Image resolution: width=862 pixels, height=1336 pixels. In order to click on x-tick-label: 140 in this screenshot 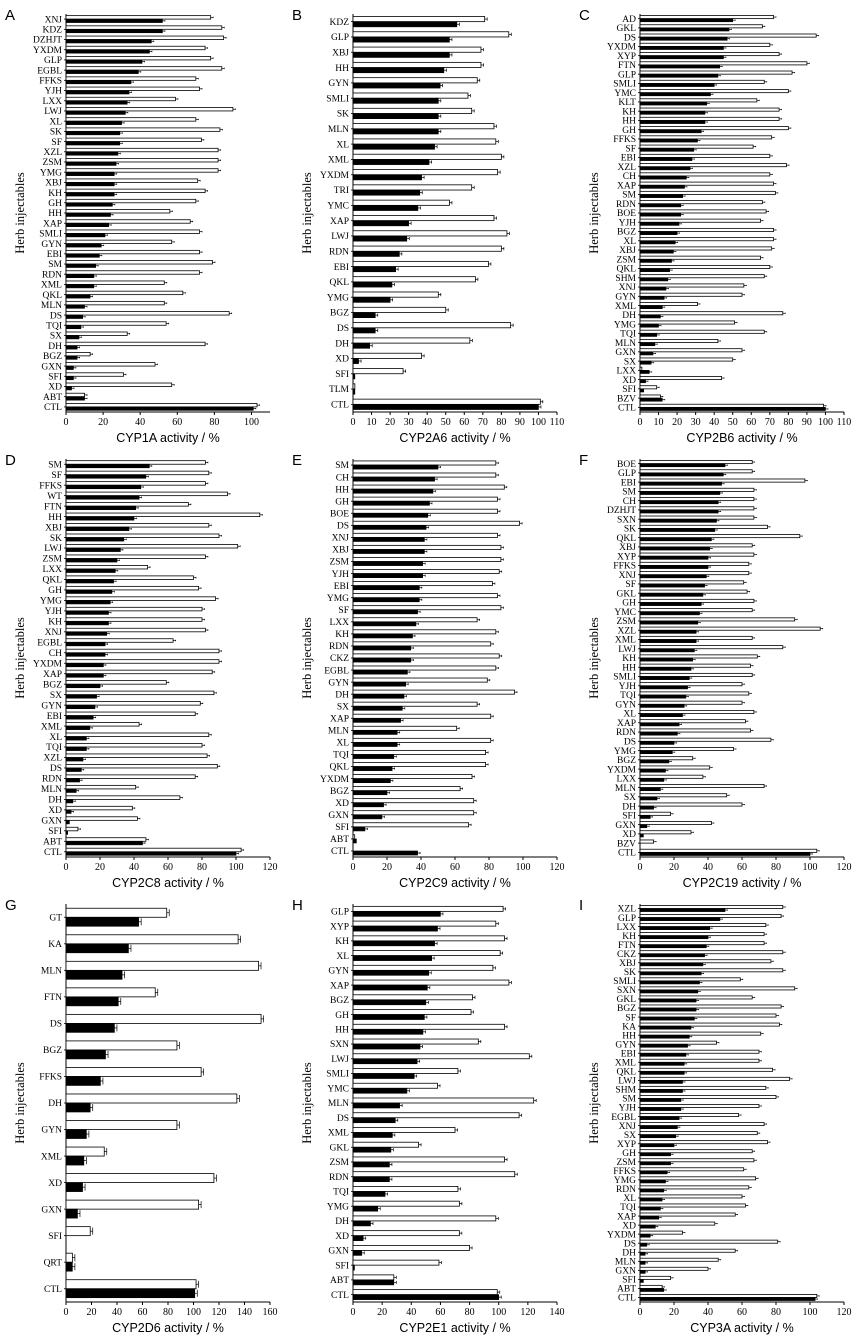, I will do `click(244, 1312)`.